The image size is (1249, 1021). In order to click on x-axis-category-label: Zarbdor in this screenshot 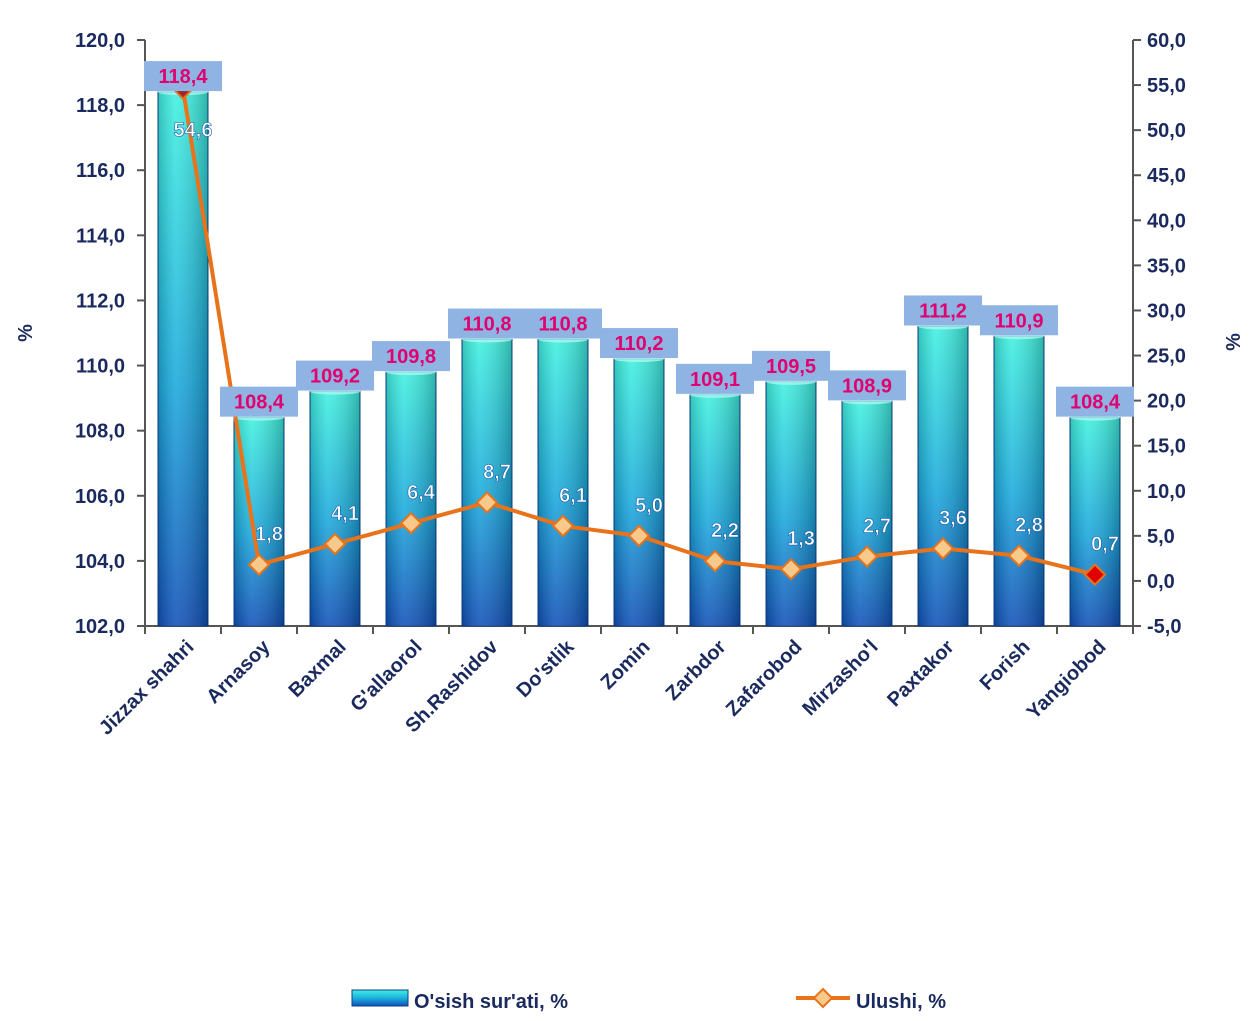, I will do `click(696, 670)`.